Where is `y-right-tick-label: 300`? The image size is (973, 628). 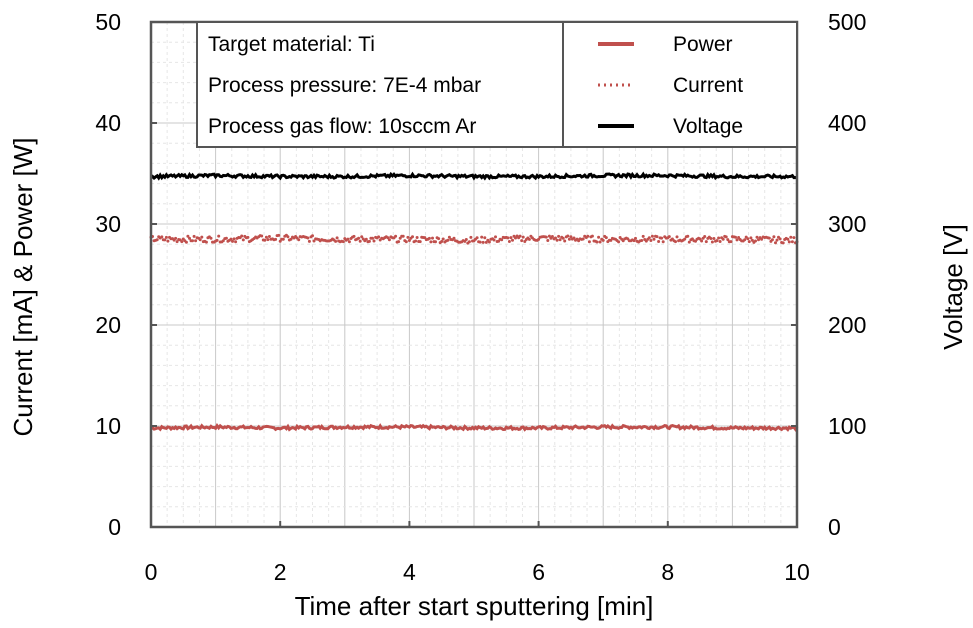 y-right-tick-label: 300 is located at coordinates (847, 224).